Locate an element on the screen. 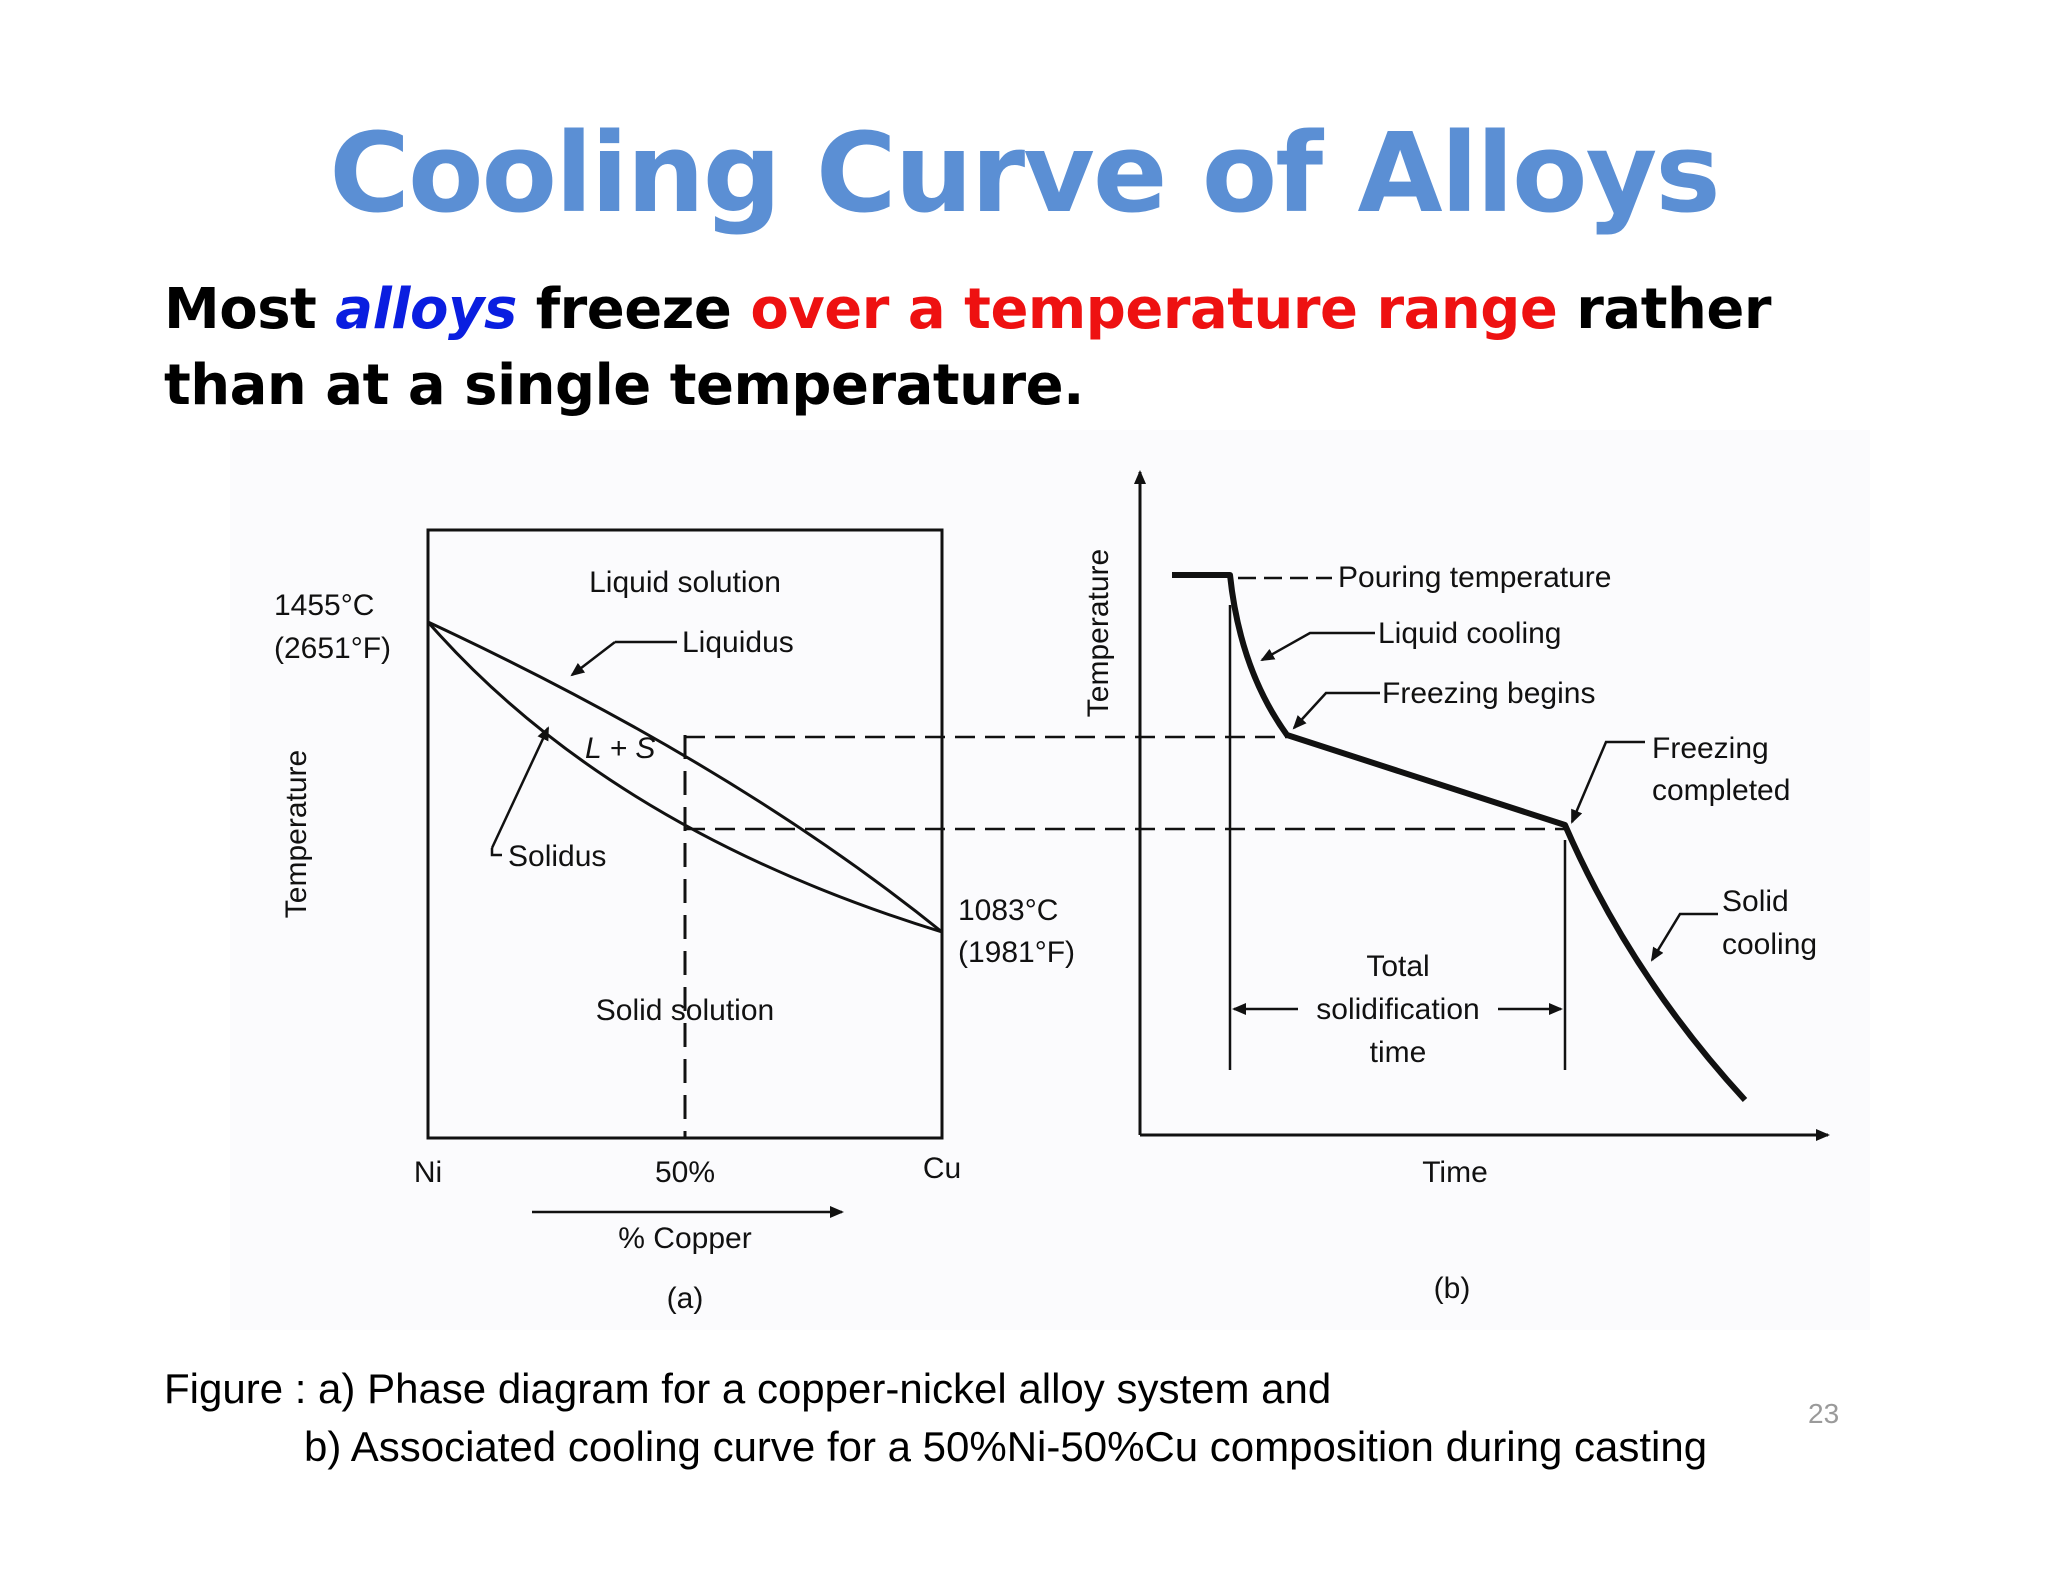 This screenshot has height=1582, width=2048. slide-title: Cooling Curve of Alloys is located at coordinates (1025, 173).